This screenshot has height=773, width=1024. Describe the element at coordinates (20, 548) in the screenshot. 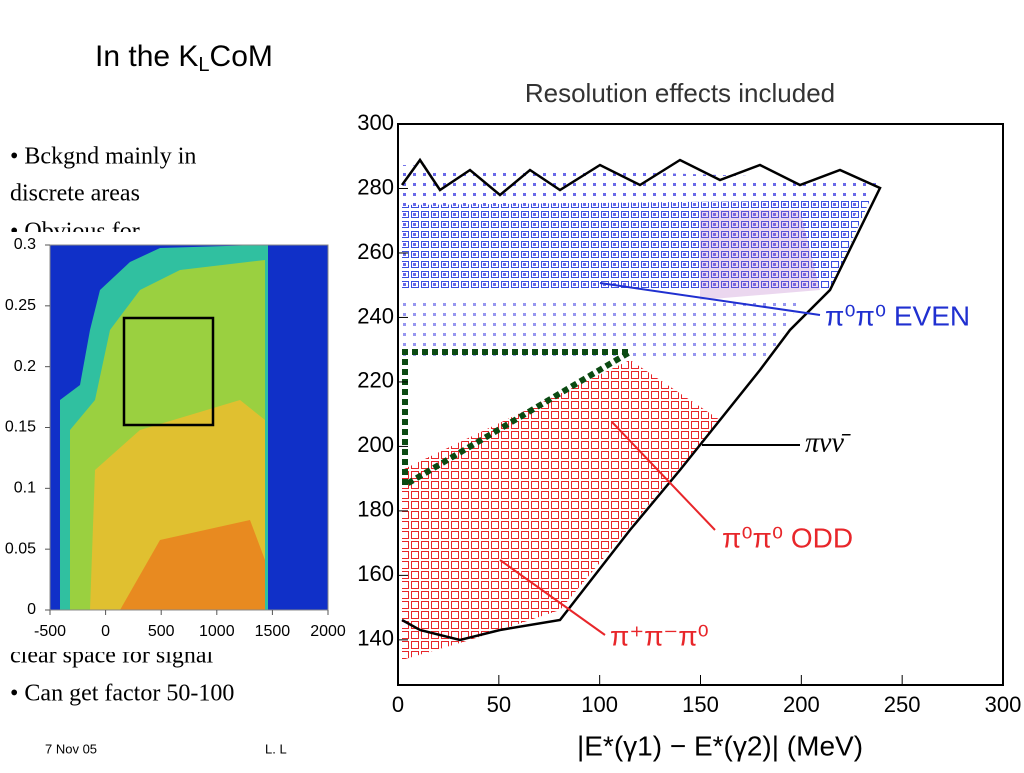

I see `y-tick-label: 0.05` at that location.